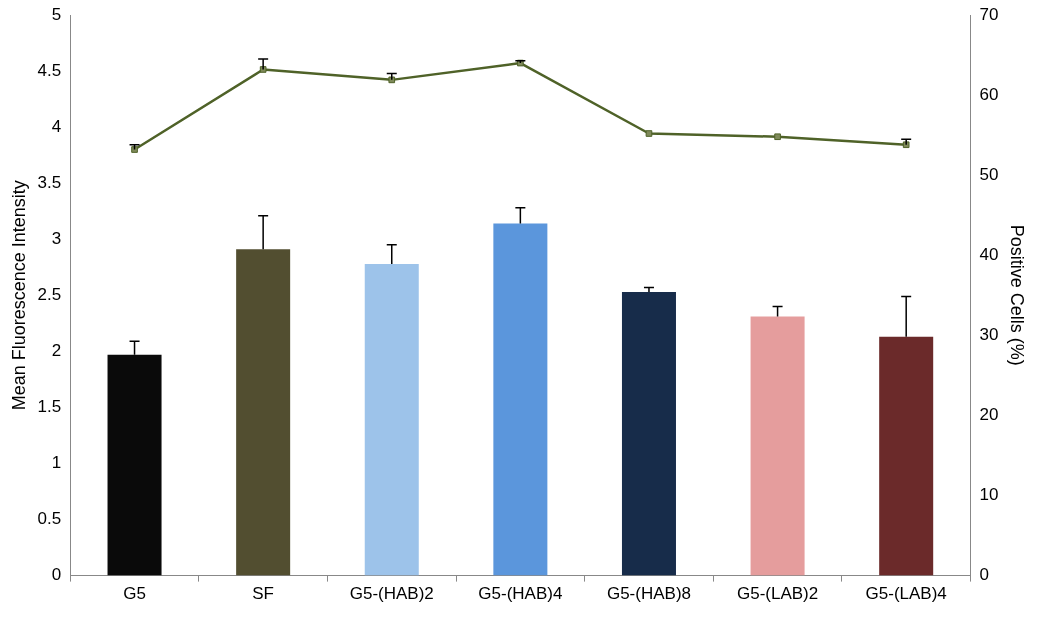 This screenshot has width=1041, height=618. I want to click on y2-tick-label: 70, so click(989, 14).